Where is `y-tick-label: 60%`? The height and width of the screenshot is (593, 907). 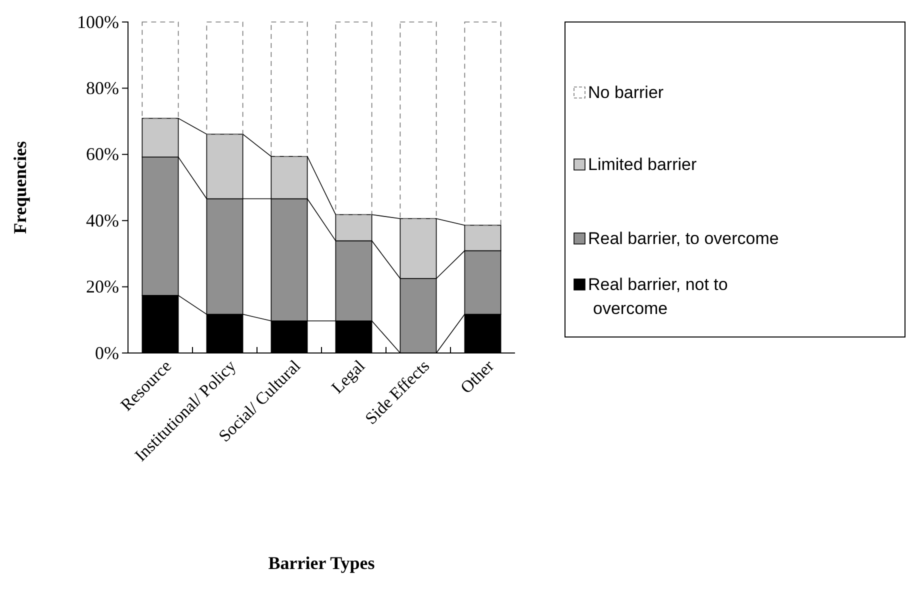
y-tick-label: 60% is located at coordinates (102, 154).